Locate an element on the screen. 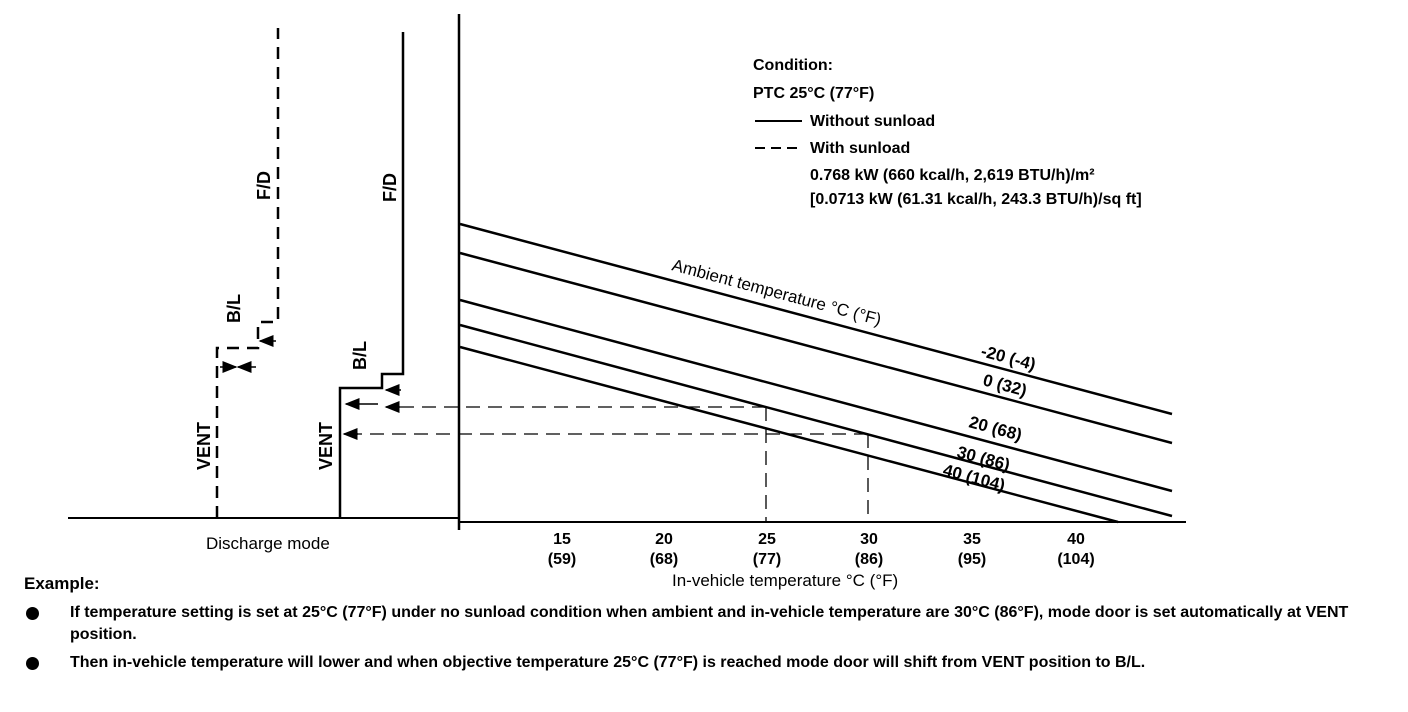 Image resolution: width=1408 pixels, height=712 pixels. series-label-20: 20 (68) is located at coordinates (995, 429).